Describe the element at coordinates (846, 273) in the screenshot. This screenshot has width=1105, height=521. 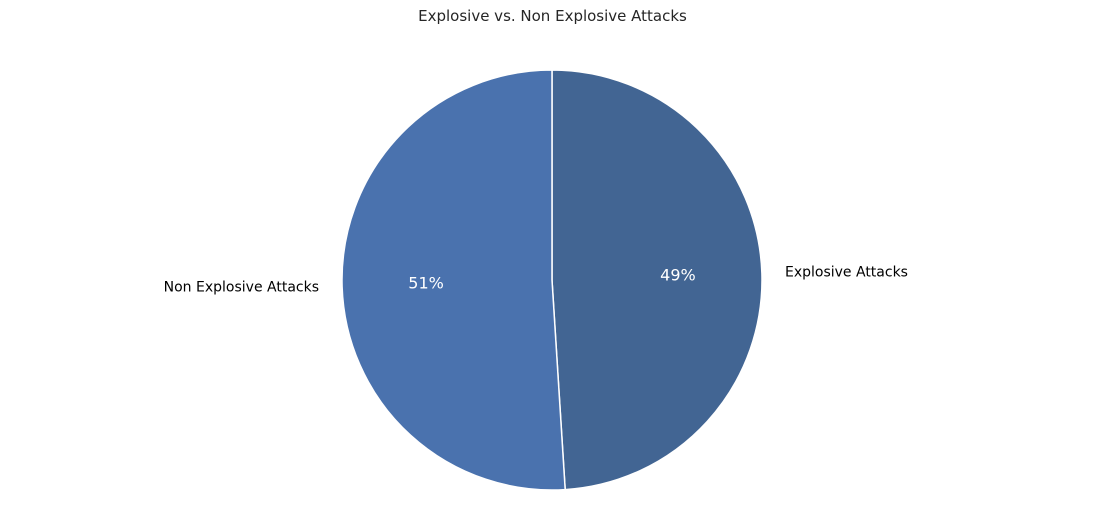
I see `pie-category-label: Explosive Attacks` at that location.